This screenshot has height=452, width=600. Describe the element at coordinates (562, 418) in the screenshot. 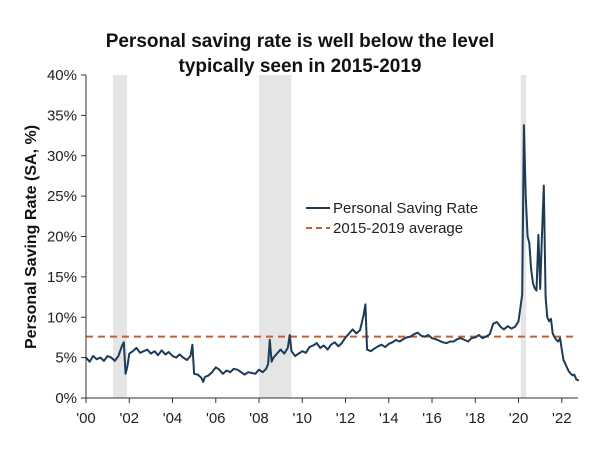

I see `x-tick-label: '22` at that location.